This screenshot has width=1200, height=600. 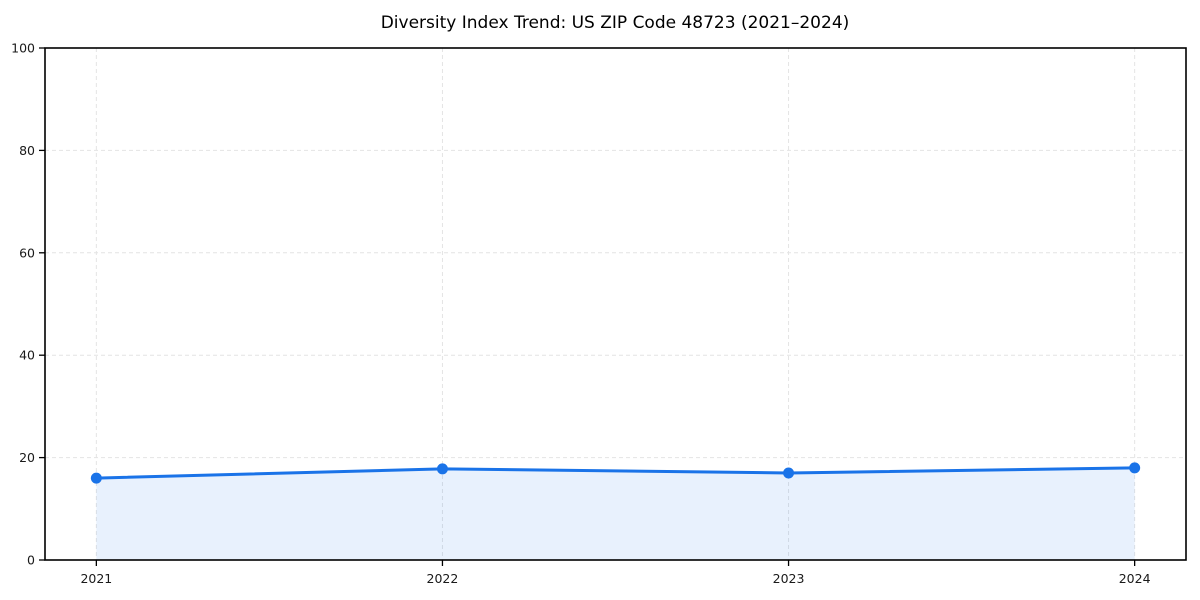 What do you see at coordinates (96, 578) in the screenshot?
I see `x-tick-label: 2021` at bounding box center [96, 578].